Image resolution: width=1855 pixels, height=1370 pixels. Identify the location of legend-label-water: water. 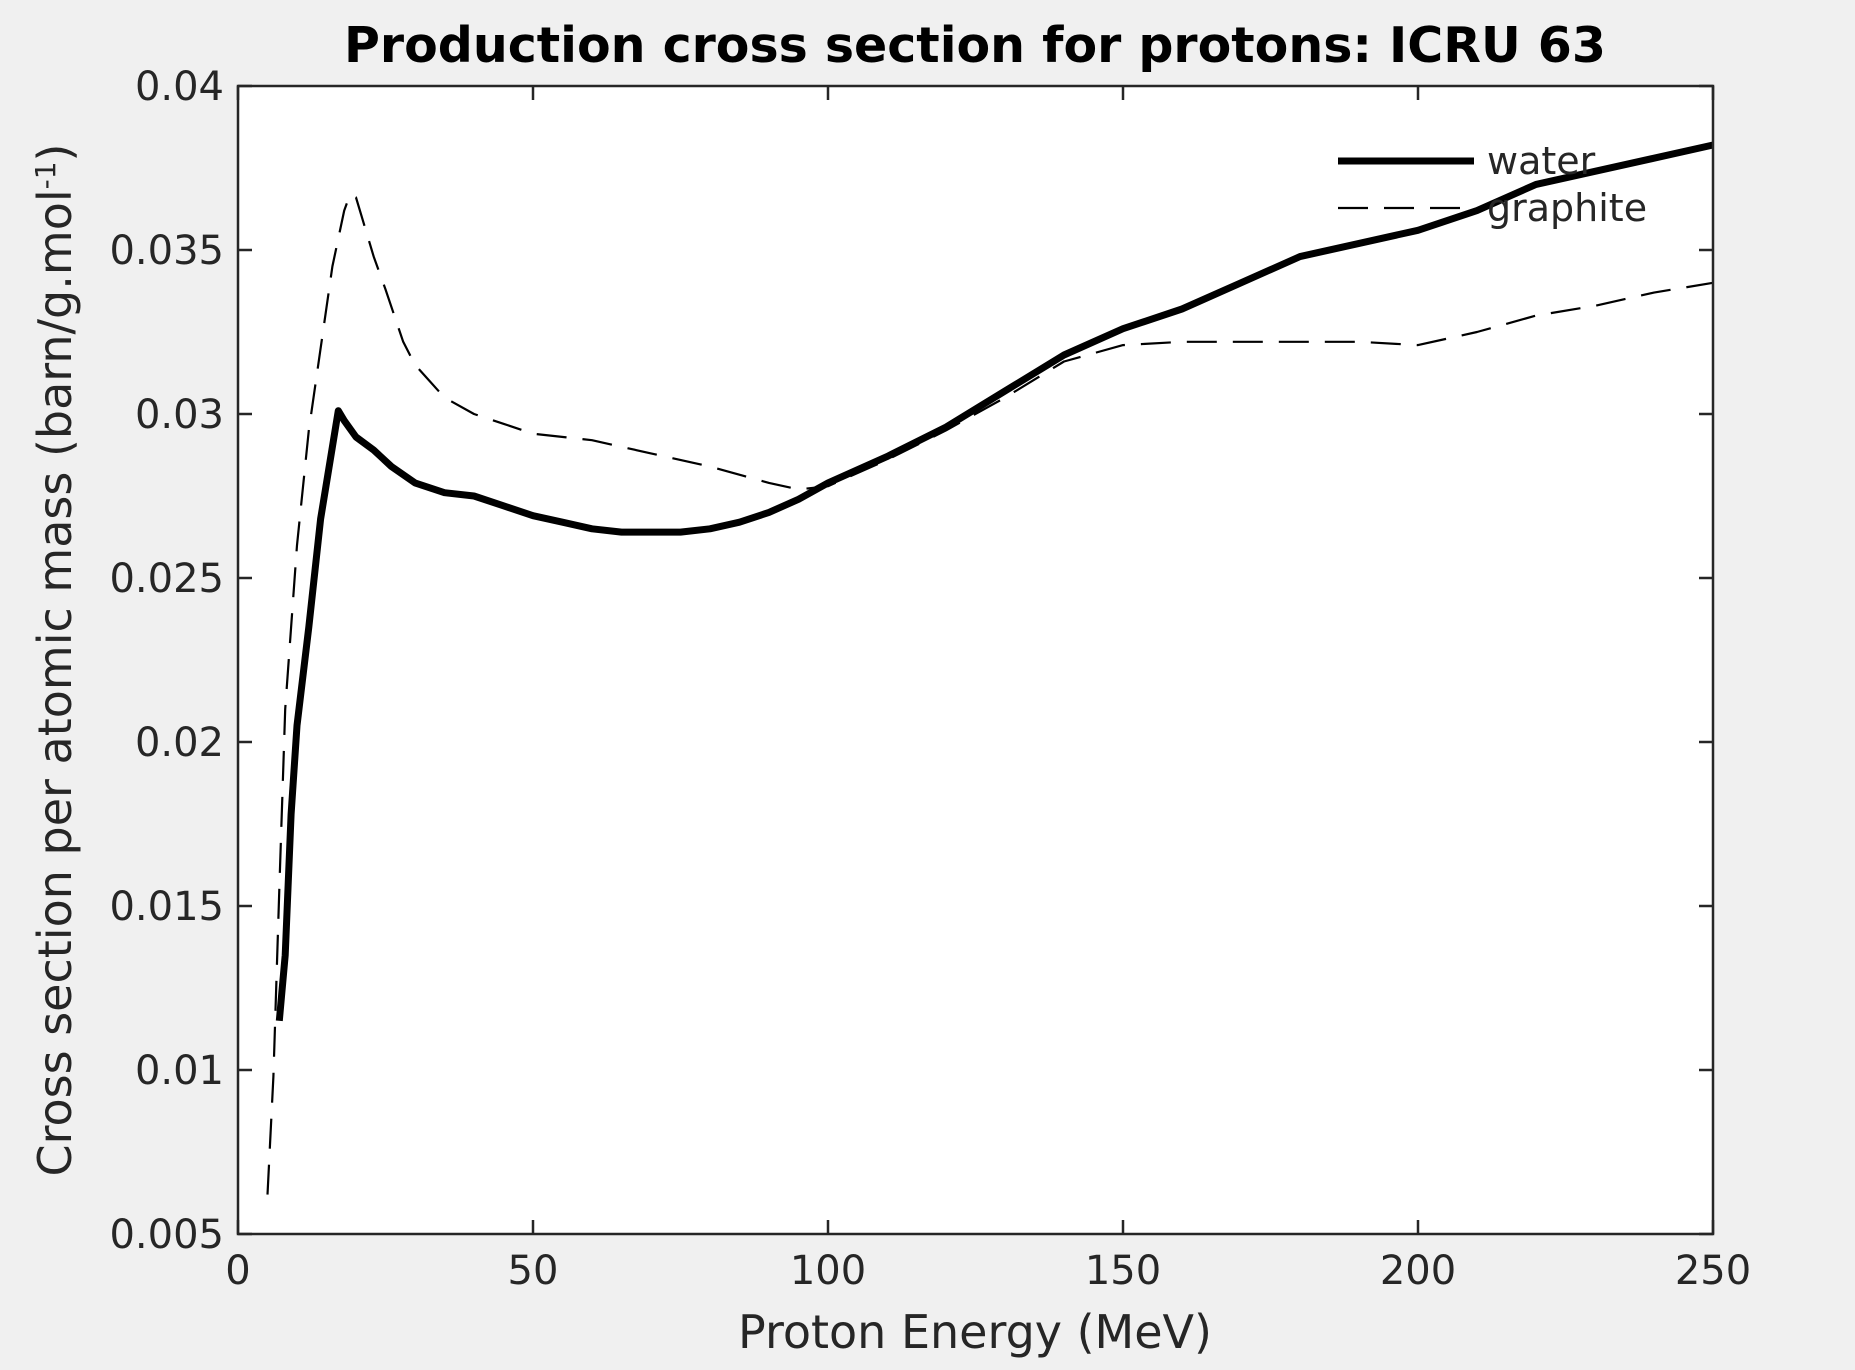
(1541, 161).